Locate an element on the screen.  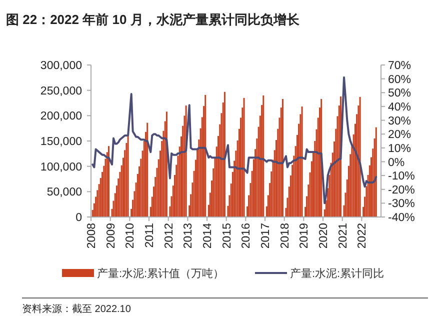
x-tick-label: 2016 is located at coordinates (246, 236).